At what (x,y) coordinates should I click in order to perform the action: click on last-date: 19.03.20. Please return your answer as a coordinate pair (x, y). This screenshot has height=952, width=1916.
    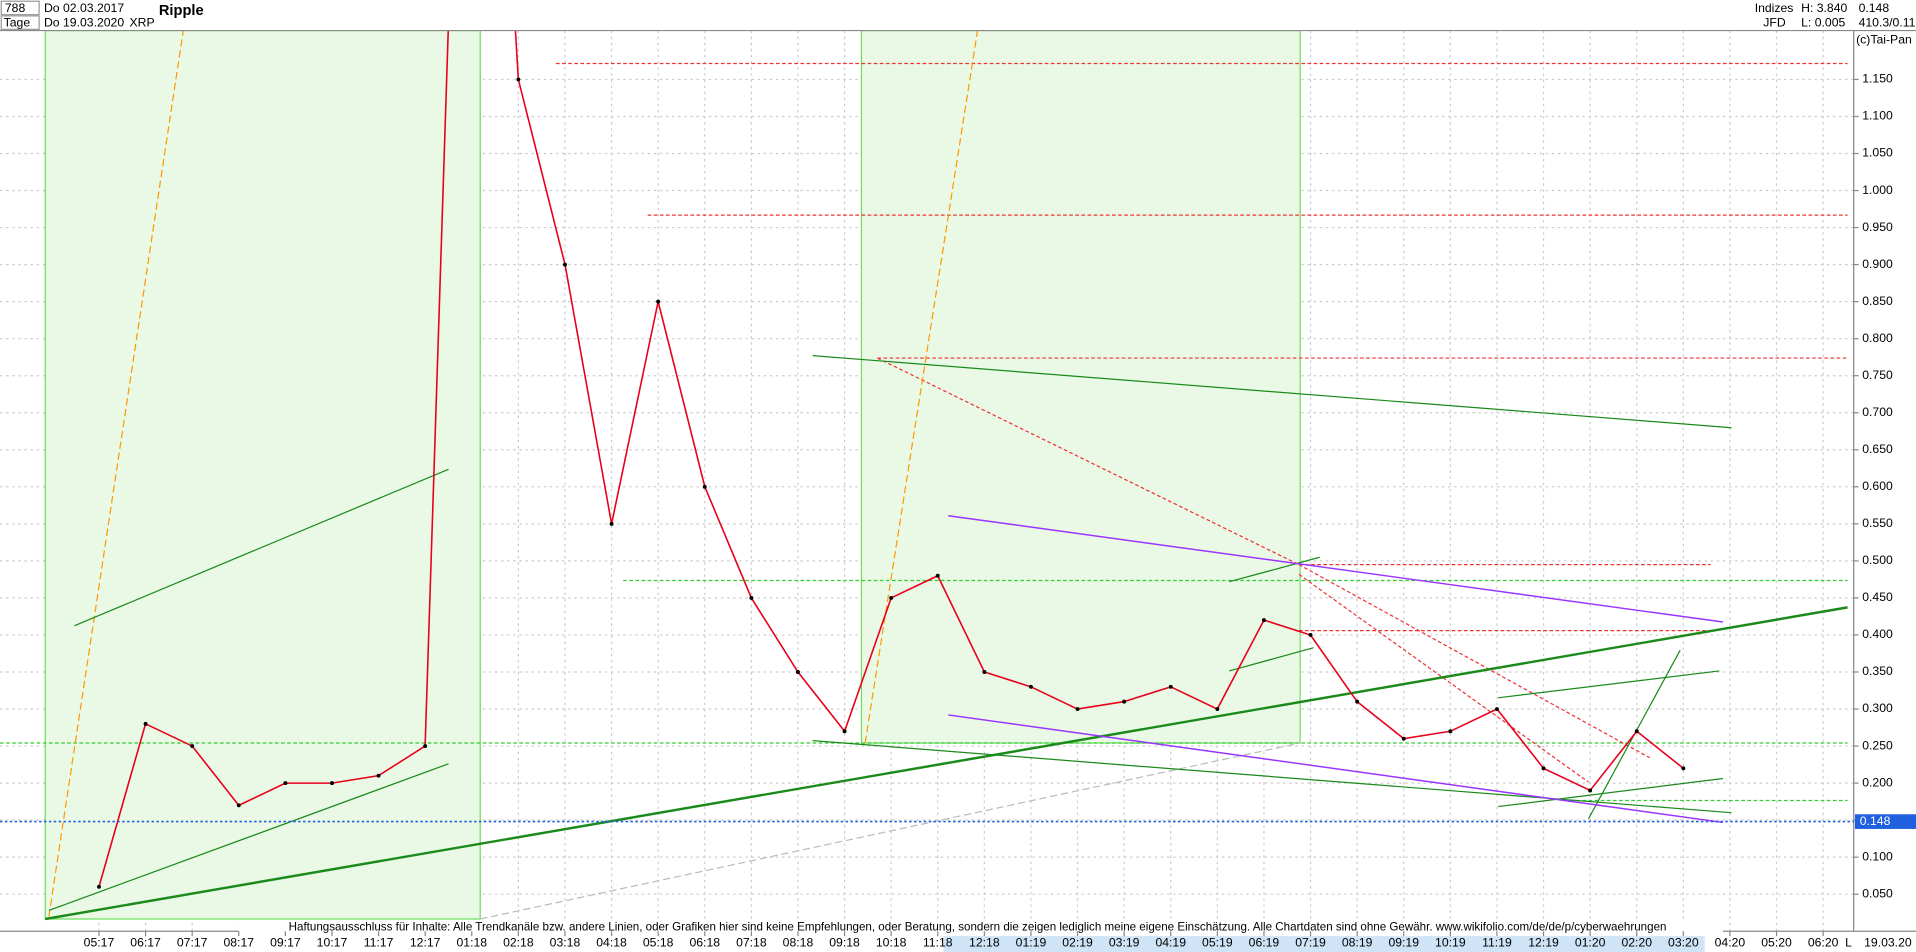
    Looking at the image, I should click on (1888, 943).